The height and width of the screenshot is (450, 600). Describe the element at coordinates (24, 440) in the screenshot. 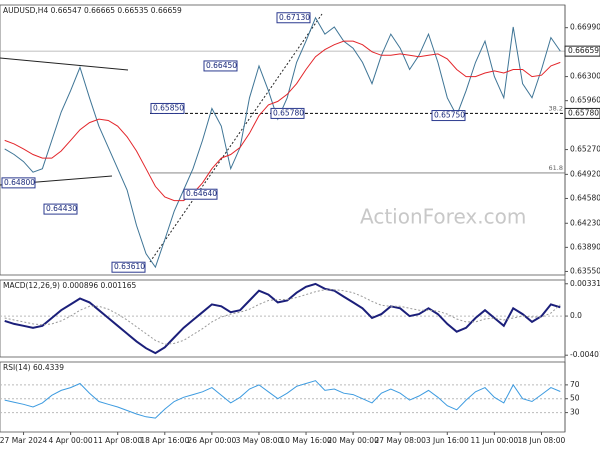

I see `x-tick-label: 27 Mar 2024` at that location.